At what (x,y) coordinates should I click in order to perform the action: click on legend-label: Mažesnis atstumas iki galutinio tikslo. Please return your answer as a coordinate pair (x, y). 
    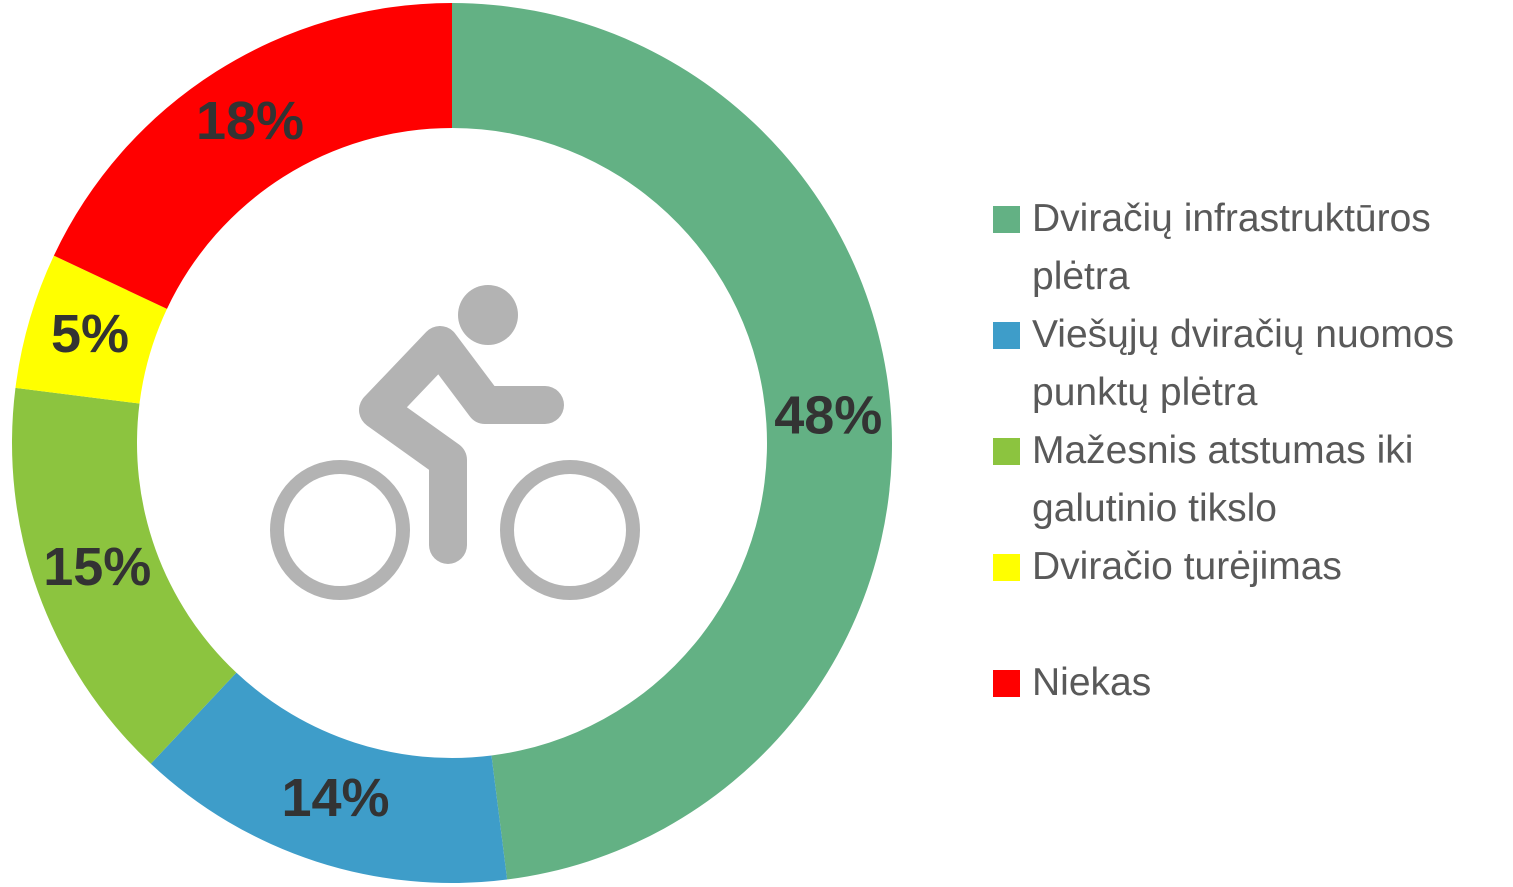
    Looking at the image, I should click on (1223, 479).